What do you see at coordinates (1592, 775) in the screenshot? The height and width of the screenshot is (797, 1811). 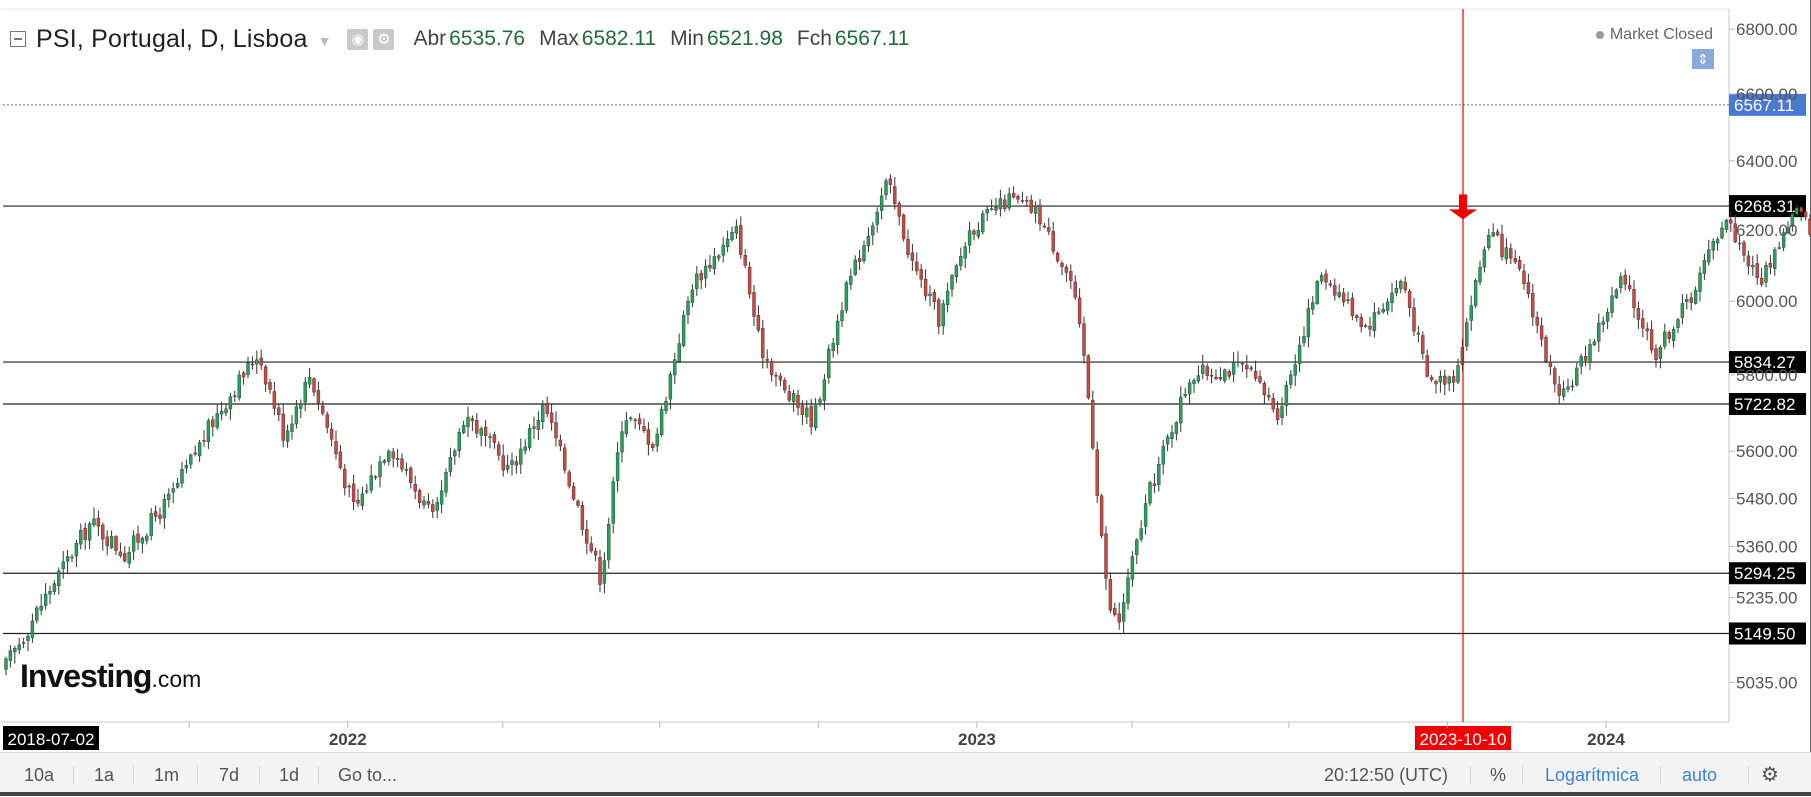 I see `log-scale-button: Logarítmica` at bounding box center [1592, 775].